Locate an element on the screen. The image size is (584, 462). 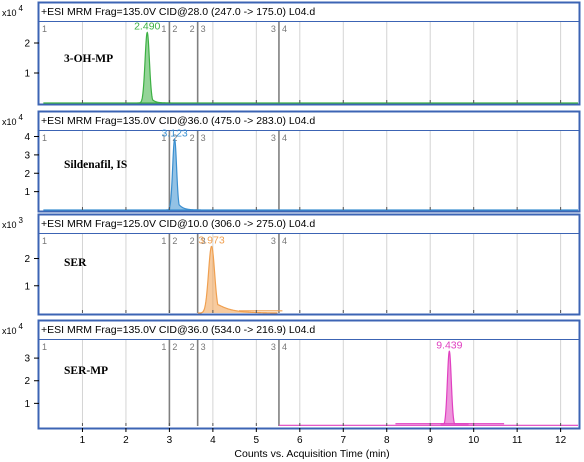
compound-label: Sildenafil, IS is located at coordinates (95, 165).